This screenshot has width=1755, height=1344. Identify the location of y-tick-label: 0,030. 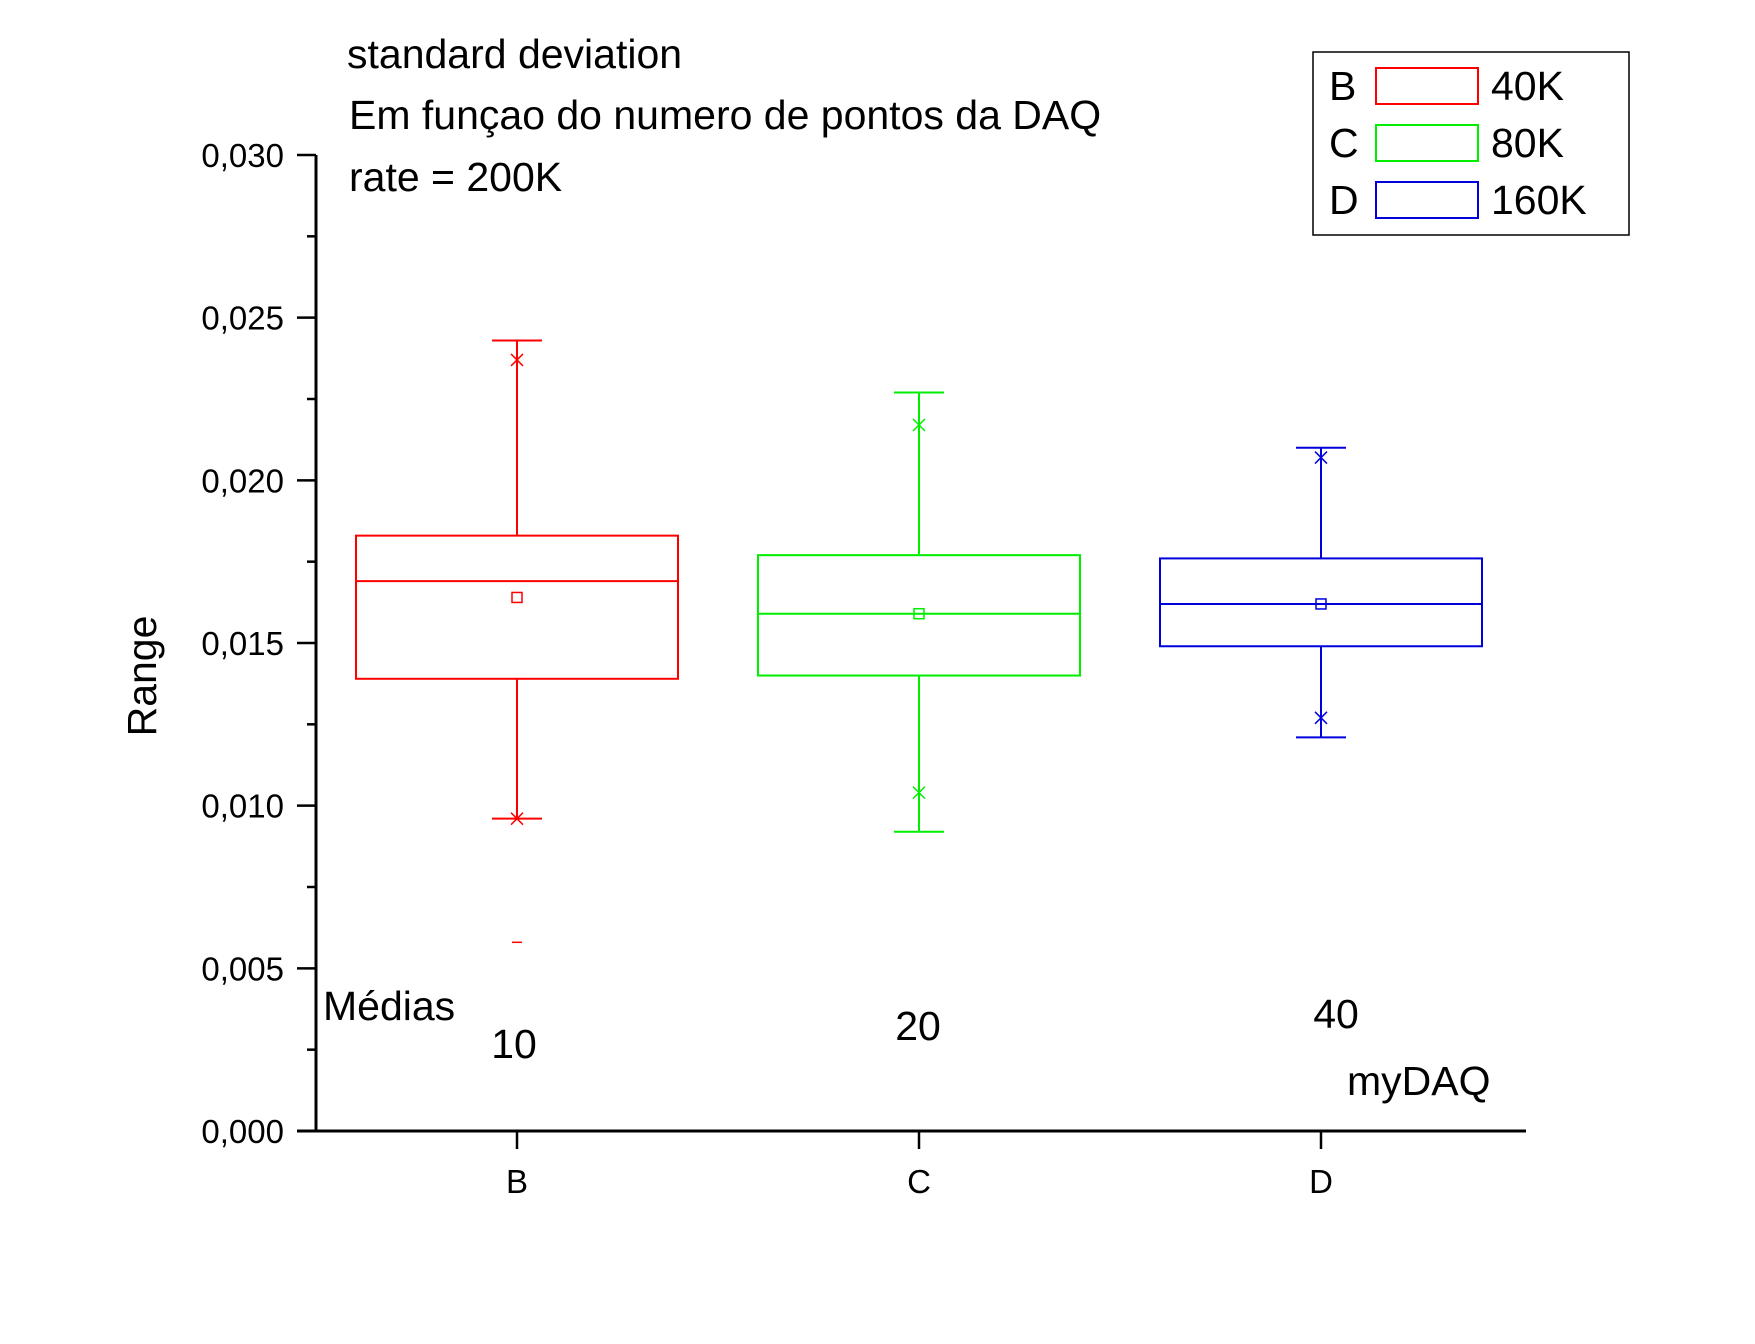
(242, 155).